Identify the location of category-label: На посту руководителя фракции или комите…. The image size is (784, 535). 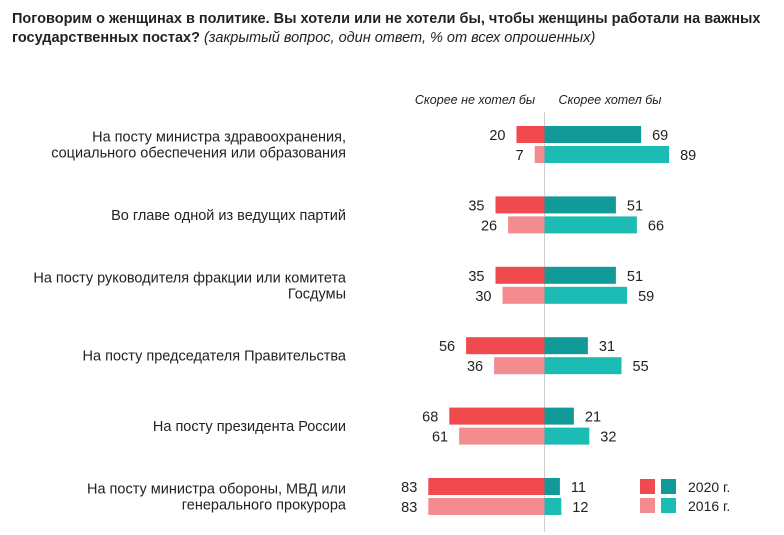
(190, 286).